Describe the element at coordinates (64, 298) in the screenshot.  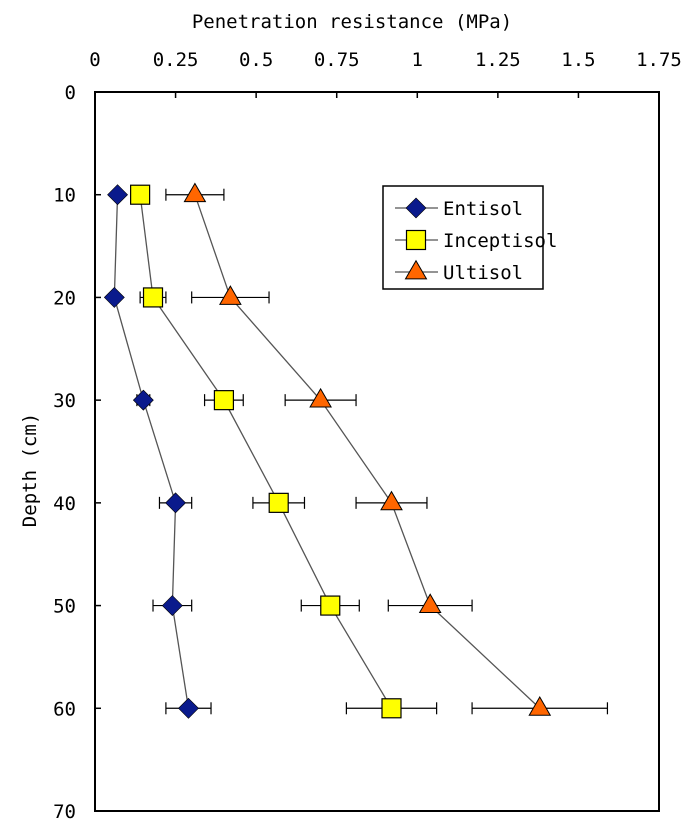
I see `y-tick-label: 20` at that location.